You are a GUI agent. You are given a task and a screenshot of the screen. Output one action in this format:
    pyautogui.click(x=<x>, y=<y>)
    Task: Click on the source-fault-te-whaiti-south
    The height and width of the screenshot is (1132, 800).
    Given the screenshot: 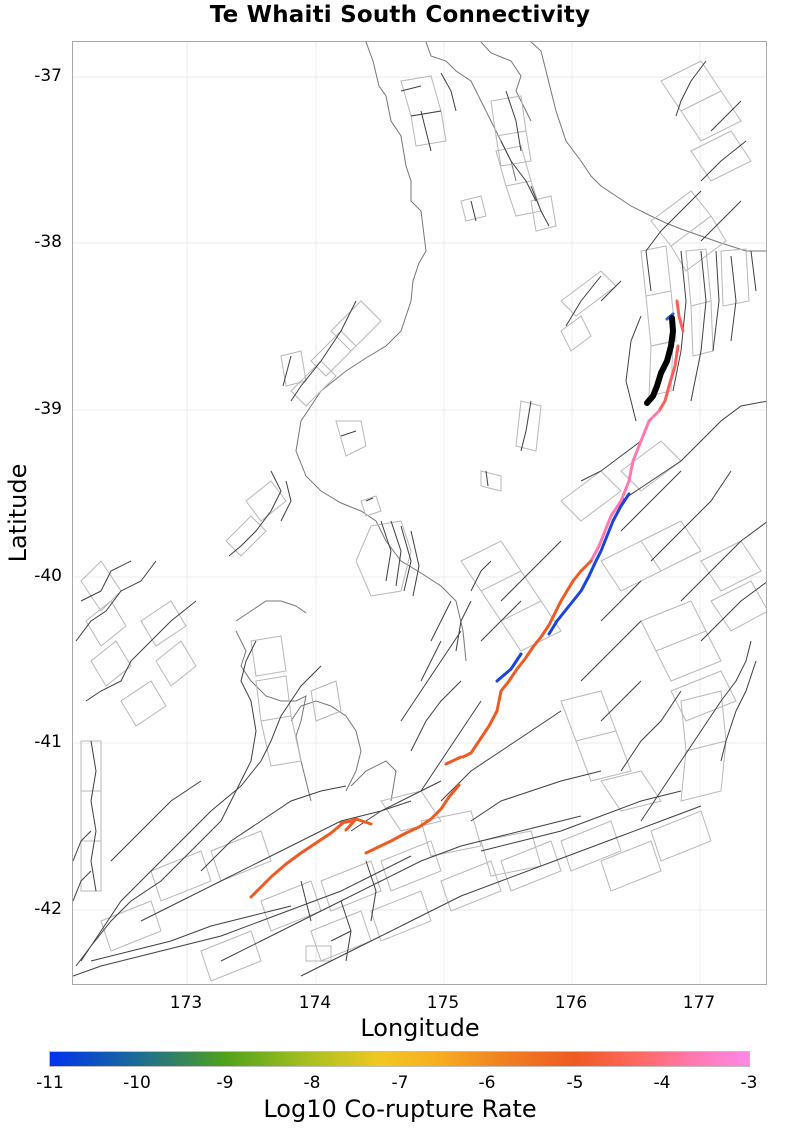 What is the action you would take?
    pyautogui.click(x=660, y=360)
    